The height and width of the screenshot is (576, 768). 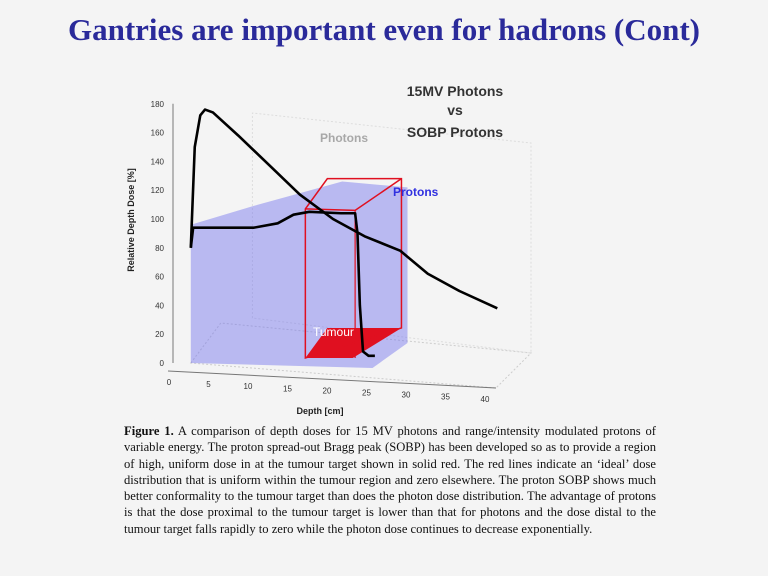 What do you see at coordinates (406, 395) in the screenshot?
I see `x-tick-label: 30` at bounding box center [406, 395].